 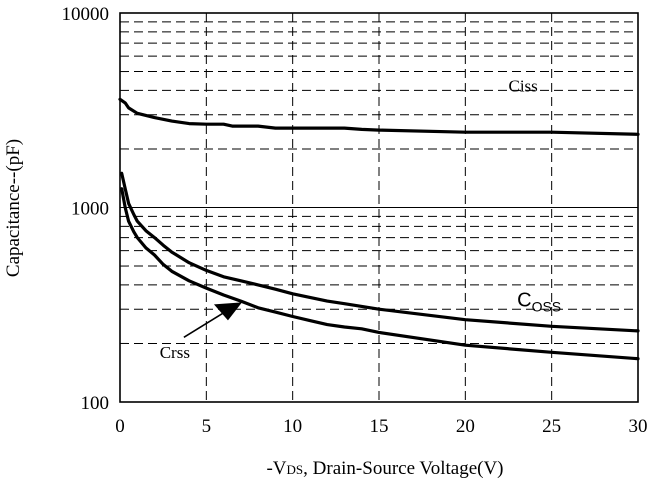 I want to click on x-tick-label: 30, so click(x=638, y=426).